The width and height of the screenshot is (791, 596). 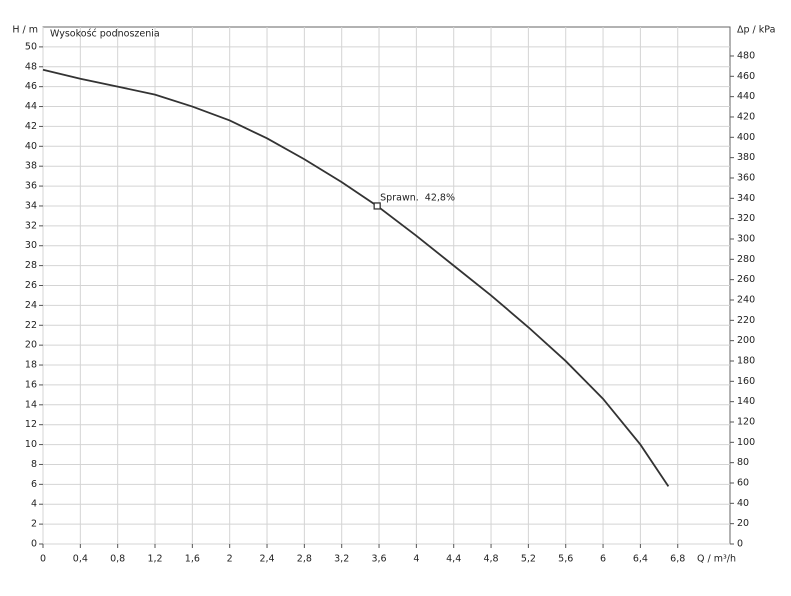 What do you see at coordinates (31, 444) in the screenshot?
I see `y-tick-label: 10` at bounding box center [31, 444].